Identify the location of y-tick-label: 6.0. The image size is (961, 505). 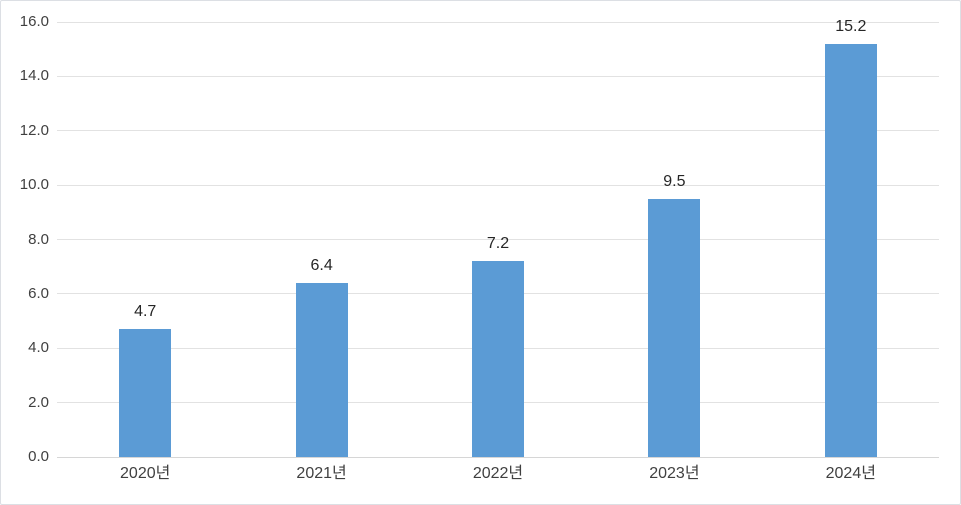
(38, 293).